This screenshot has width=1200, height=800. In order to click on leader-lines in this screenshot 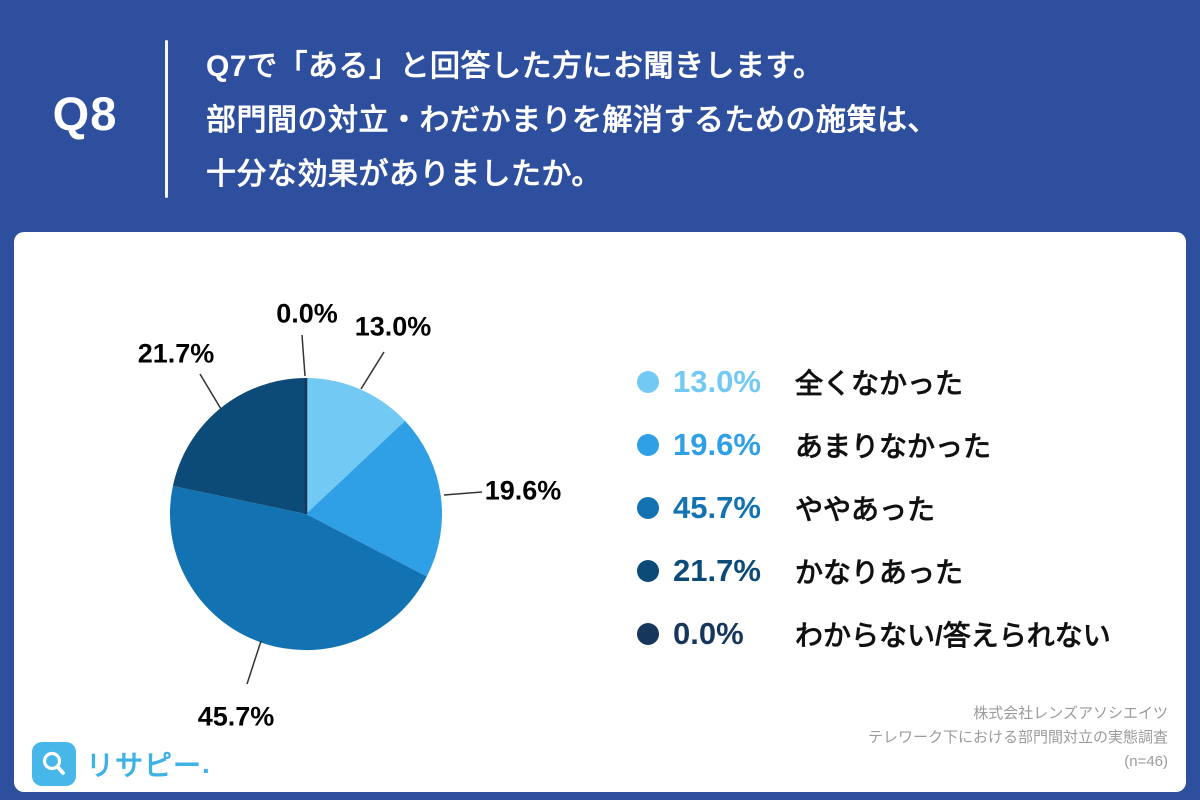, I will do `click(341, 509)`.